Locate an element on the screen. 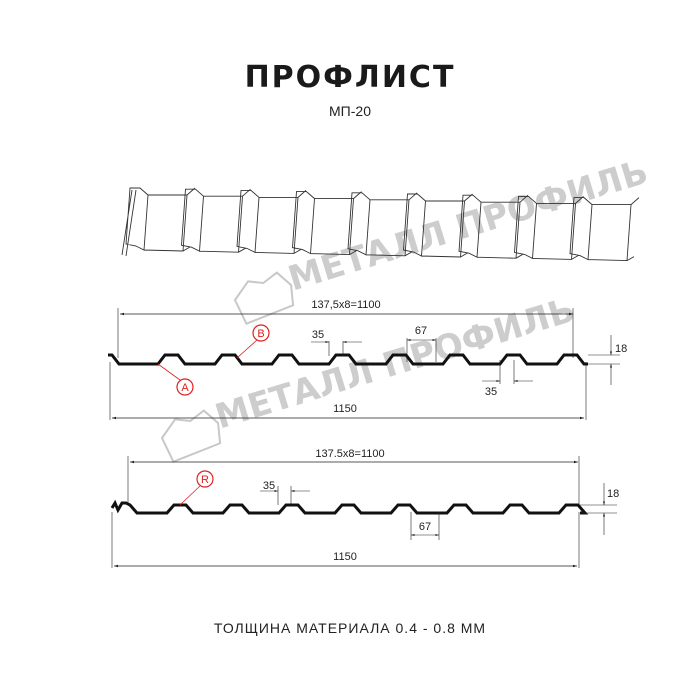 This screenshot has height=700, width=700. dim-bottom-width: 35 is located at coordinates (491, 392).